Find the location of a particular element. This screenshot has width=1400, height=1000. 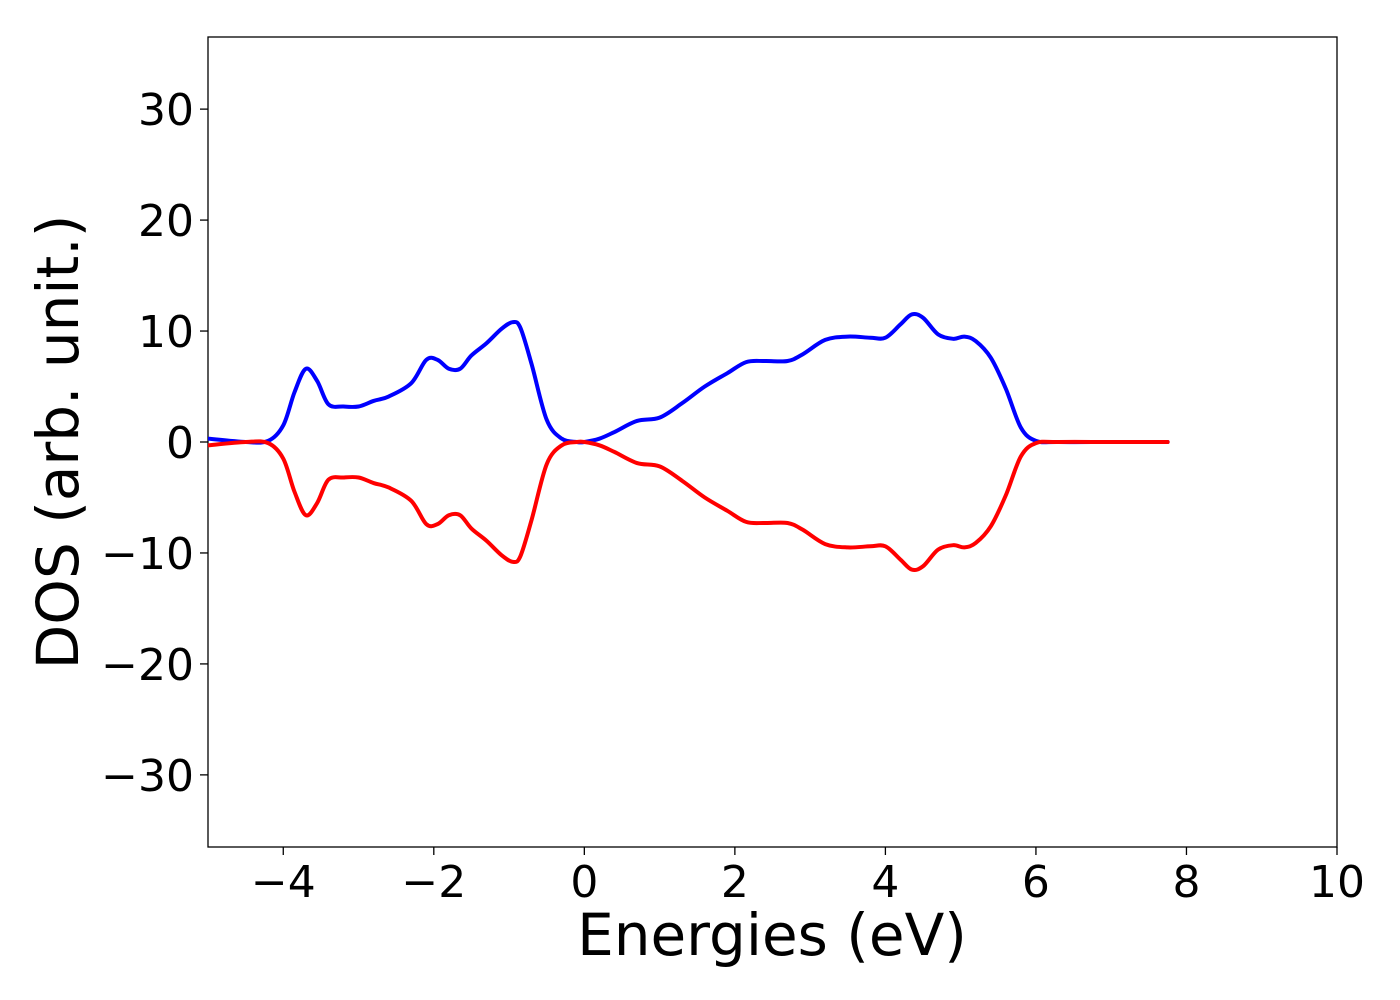

x-tick-label: 0 is located at coordinates (584, 882).